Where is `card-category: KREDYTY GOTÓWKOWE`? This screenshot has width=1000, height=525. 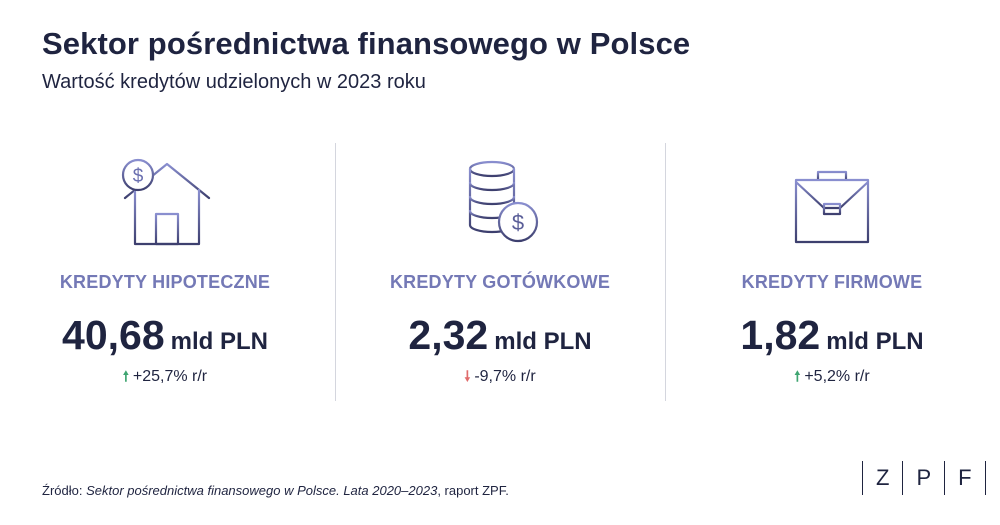
card-category: KREDYTY GOTÓWKOWE is located at coordinates (500, 282).